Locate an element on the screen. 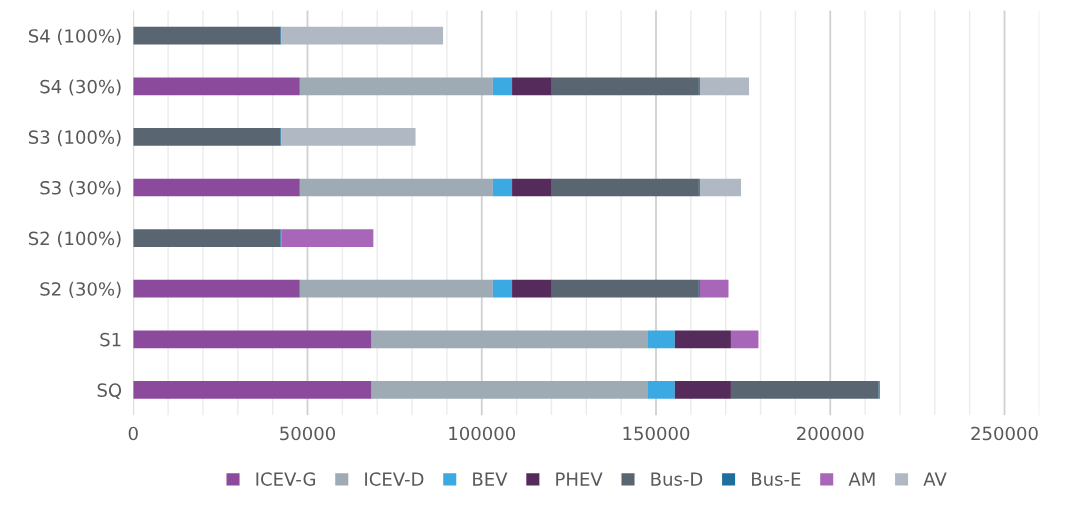  x-tick-label: 150000 is located at coordinates (656, 433).